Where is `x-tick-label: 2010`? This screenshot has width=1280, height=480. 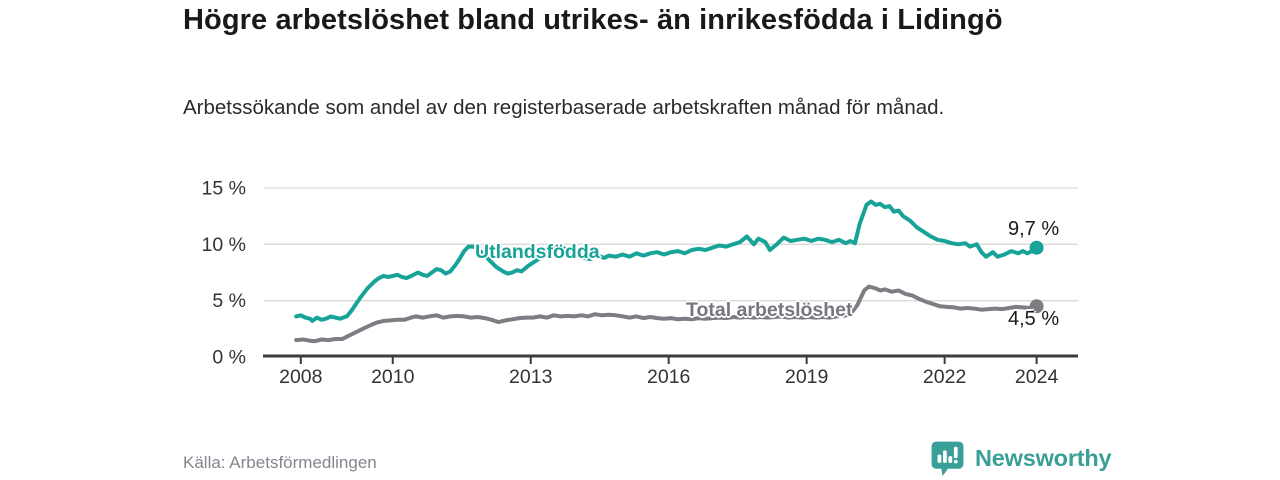
x-tick-label: 2010 is located at coordinates (393, 377).